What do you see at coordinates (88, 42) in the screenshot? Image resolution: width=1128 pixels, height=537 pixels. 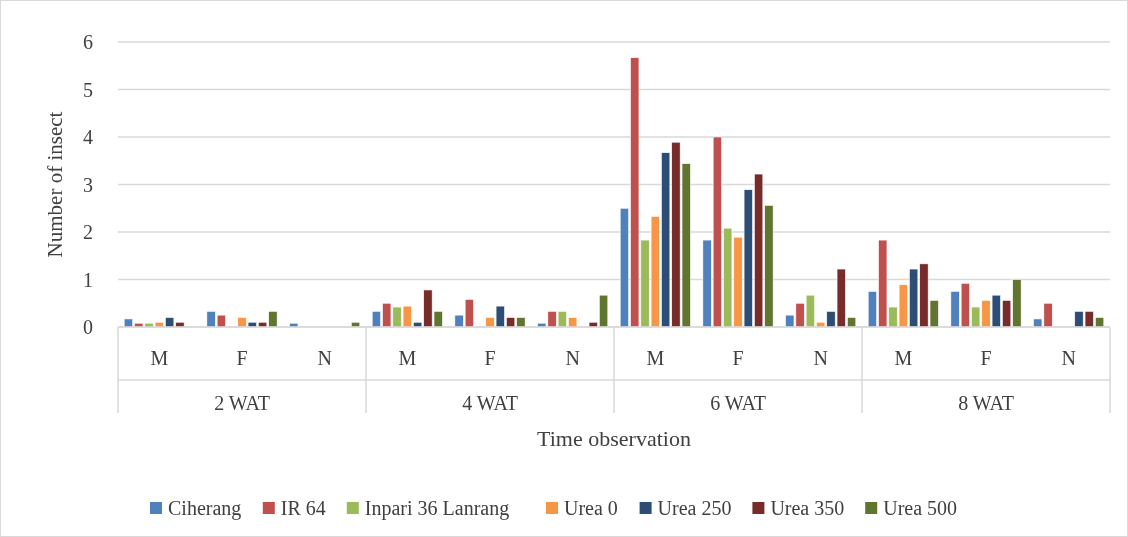 I see `y-tick-label: 6` at bounding box center [88, 42].